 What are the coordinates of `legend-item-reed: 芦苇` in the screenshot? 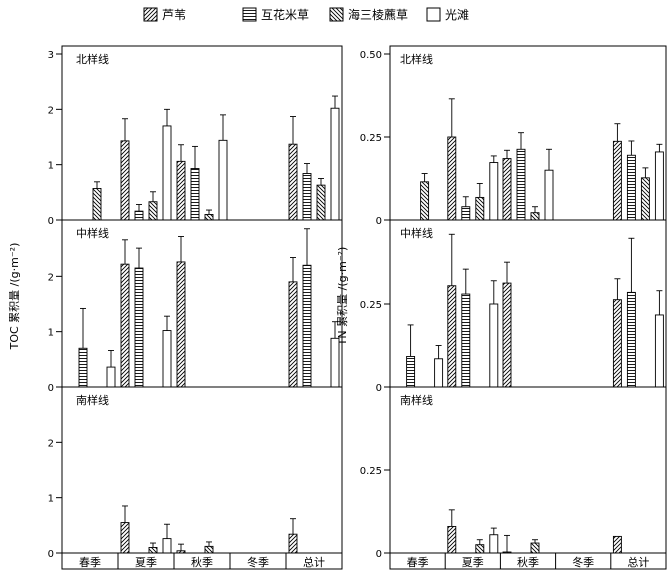 It's located at (164, 14).